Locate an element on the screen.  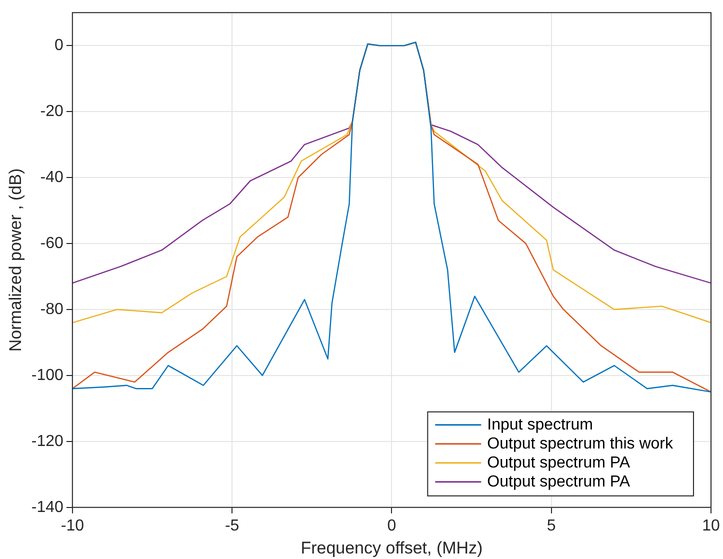
y-tick-label: -120 is located at coordinates (47, 441).